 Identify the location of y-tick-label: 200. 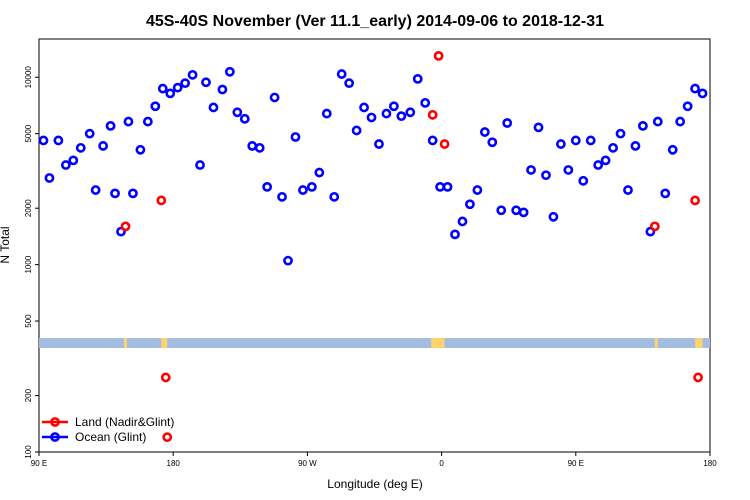
(28, 395).